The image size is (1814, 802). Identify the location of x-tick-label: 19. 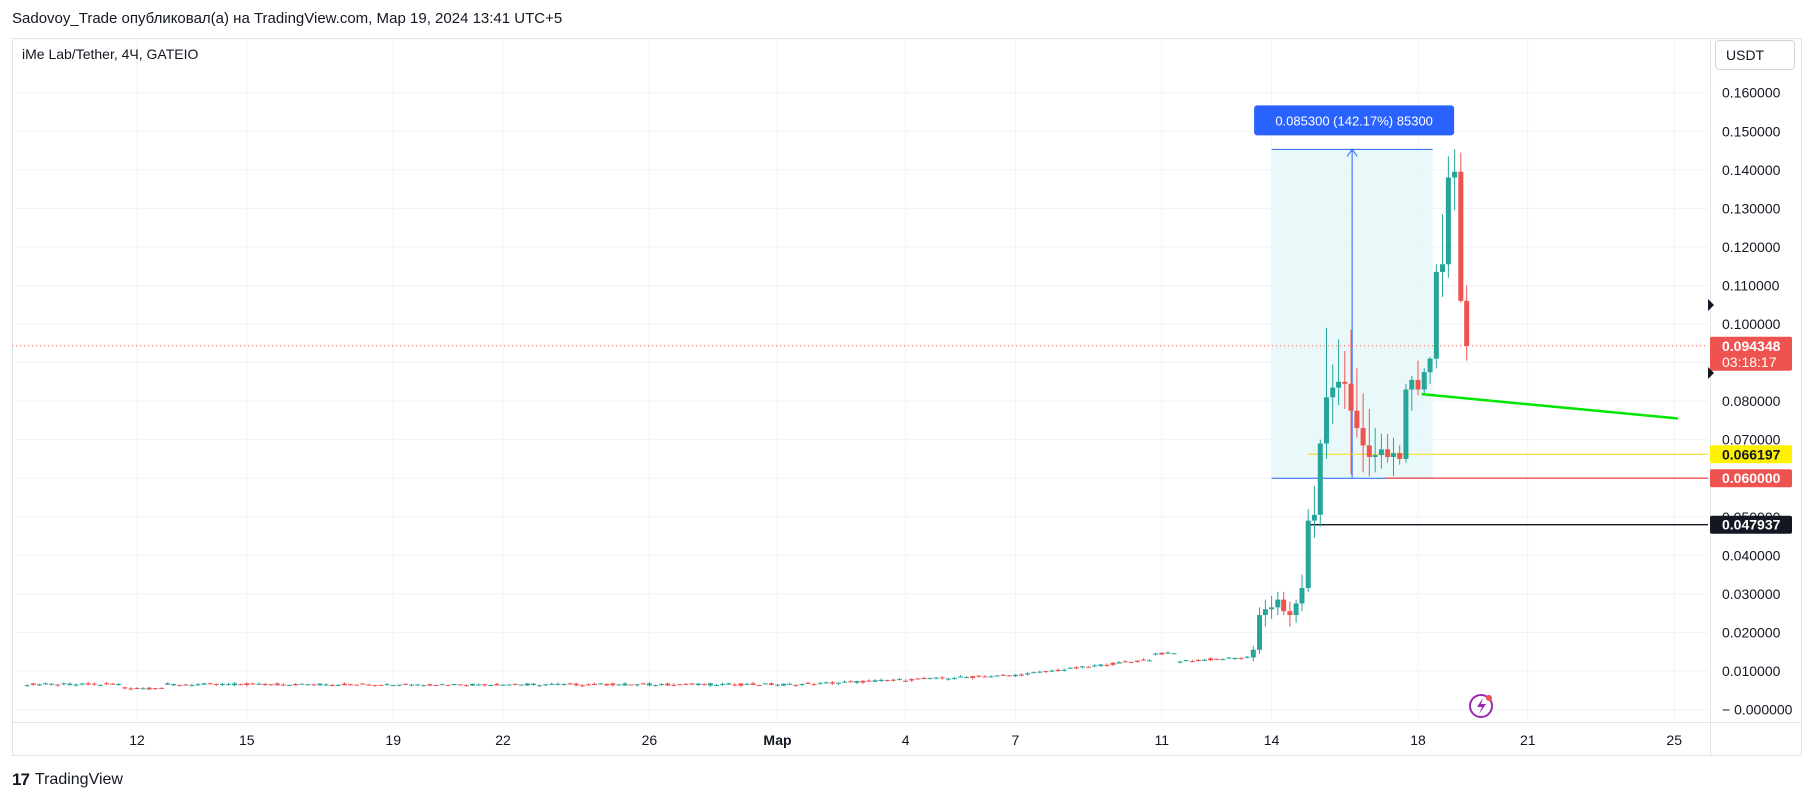
(393, 740).